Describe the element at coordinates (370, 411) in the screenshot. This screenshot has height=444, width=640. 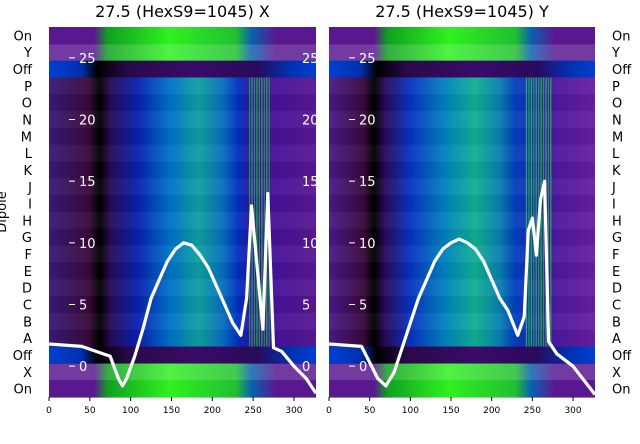
I see `x-tick-label: 50` at that location.